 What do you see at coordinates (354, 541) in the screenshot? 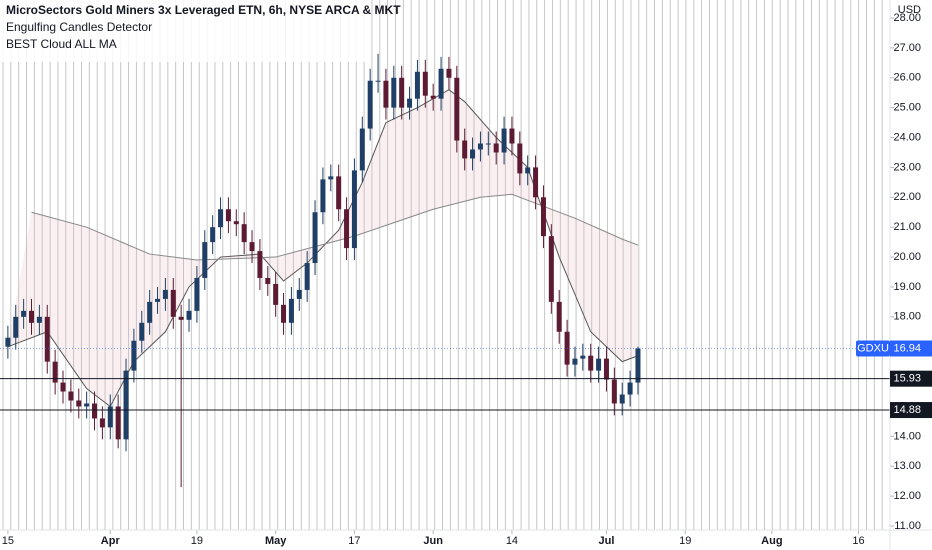
I see `x-tick-label: 17` at bounding box center [354, 541].